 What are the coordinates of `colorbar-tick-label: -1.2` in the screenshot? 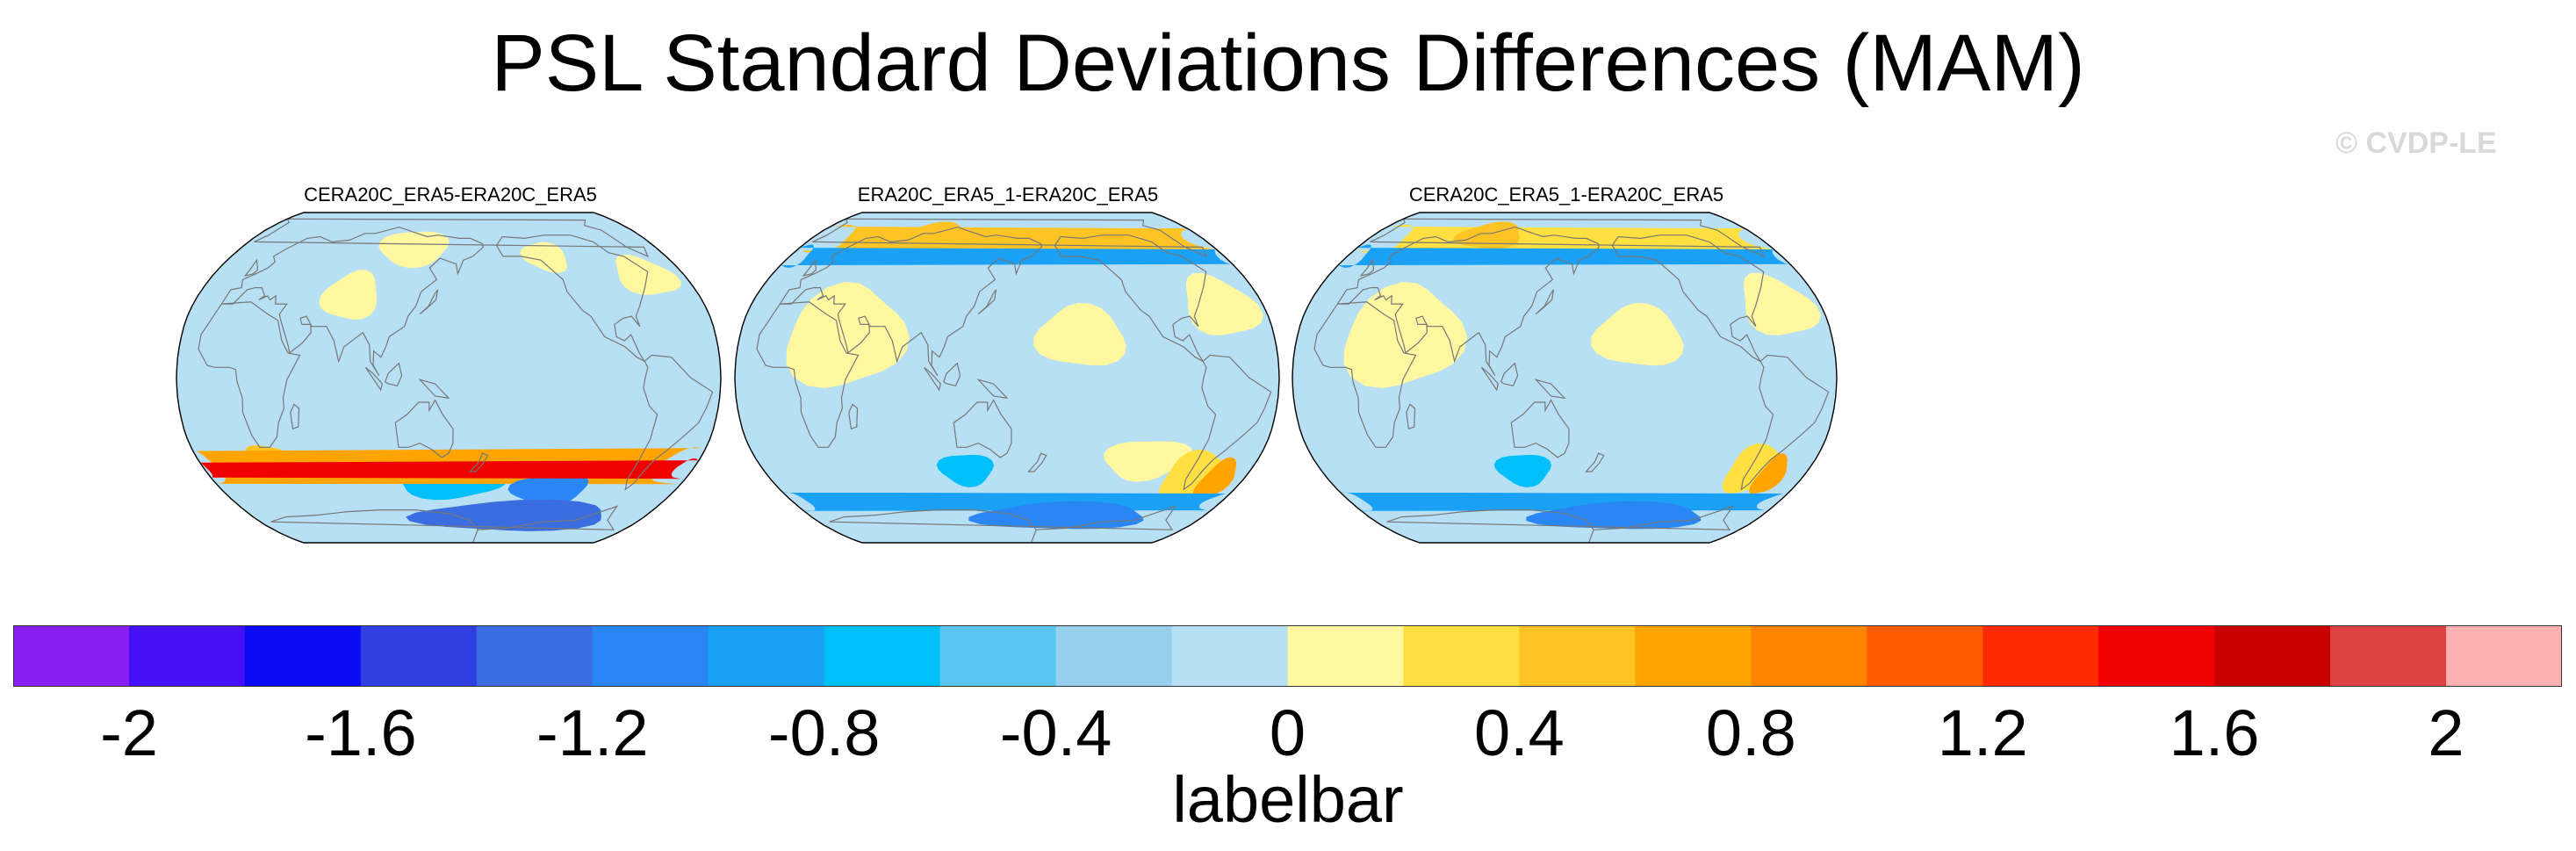 It's located at (592, 732).